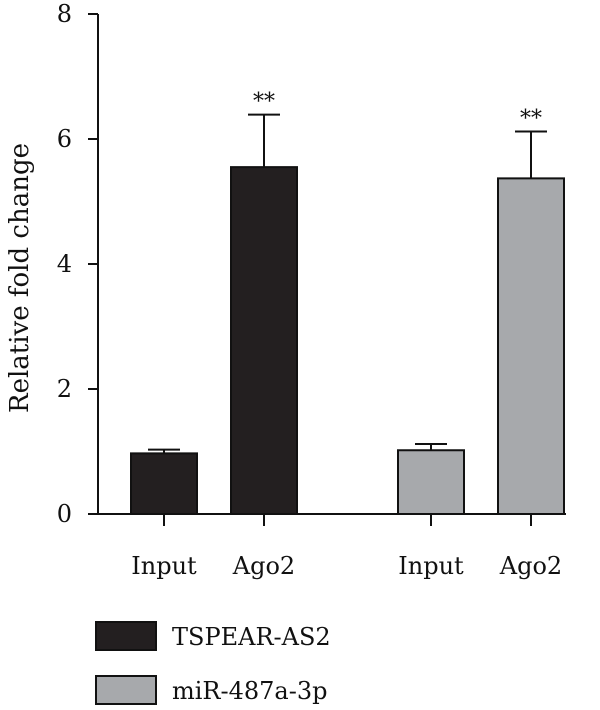  What do you see at coordinates (249, 691) in the screenshot?
I see `legend-label: miR-487a-3p` at bounding box center [249, 691].